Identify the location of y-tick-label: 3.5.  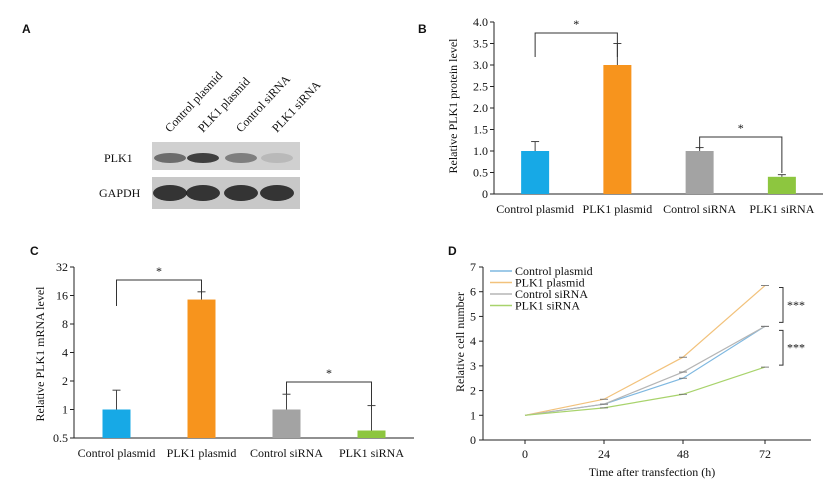
(480, 44).